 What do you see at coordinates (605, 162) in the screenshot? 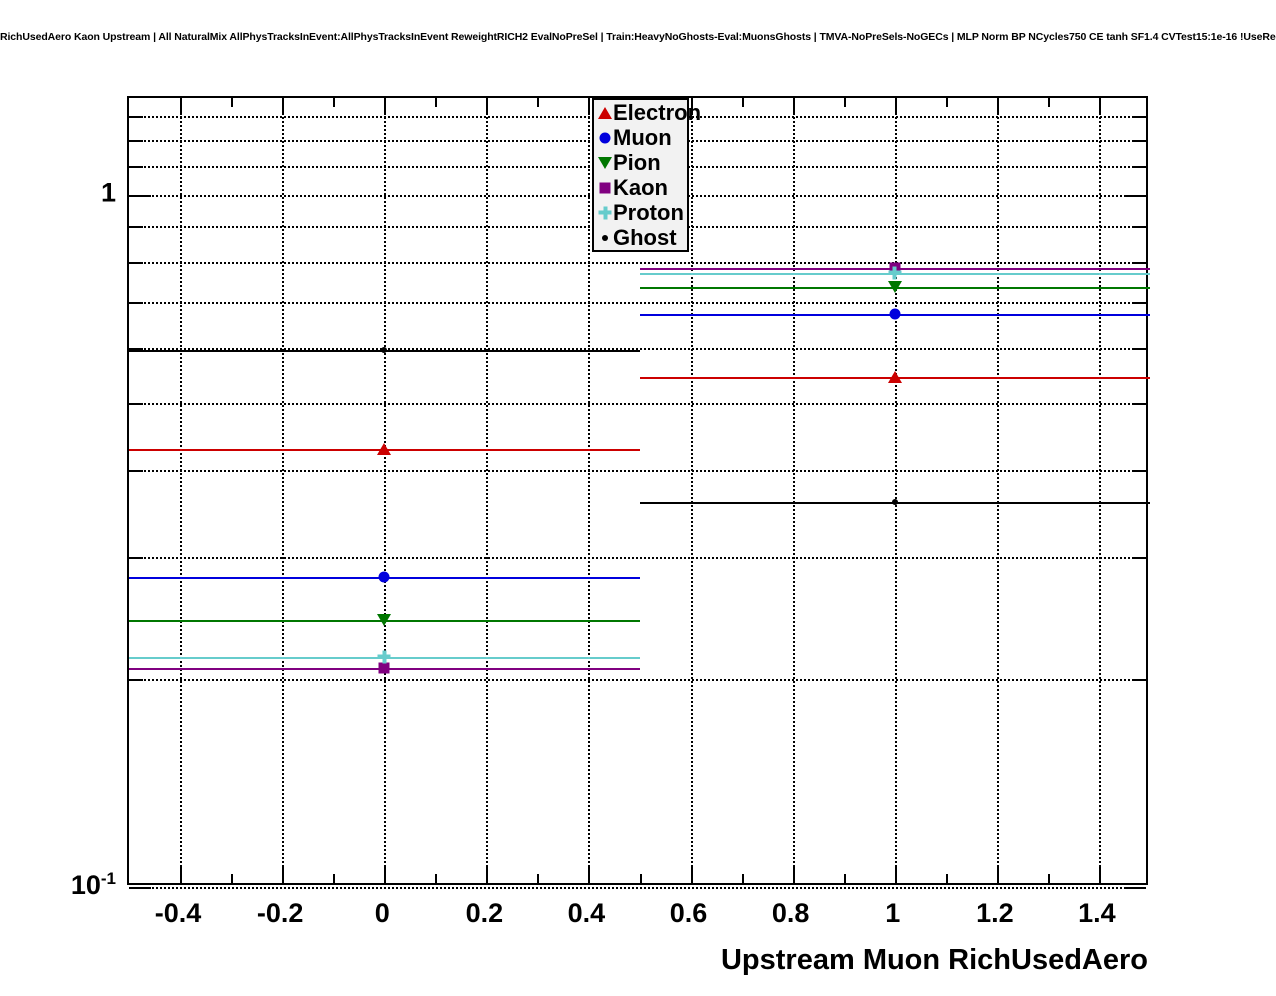
I see `triangle-down-icon` at bounding box center [605, 162].